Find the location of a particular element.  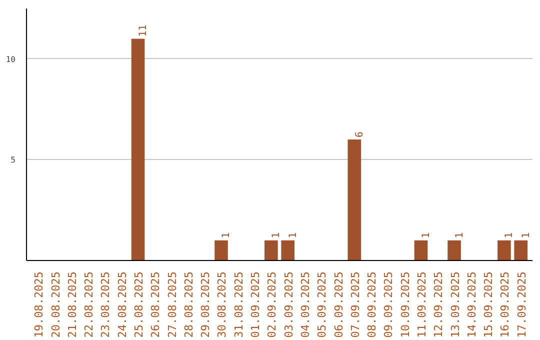

x-tick-label: 26.08.2025 is located at coordinates (155, 304).